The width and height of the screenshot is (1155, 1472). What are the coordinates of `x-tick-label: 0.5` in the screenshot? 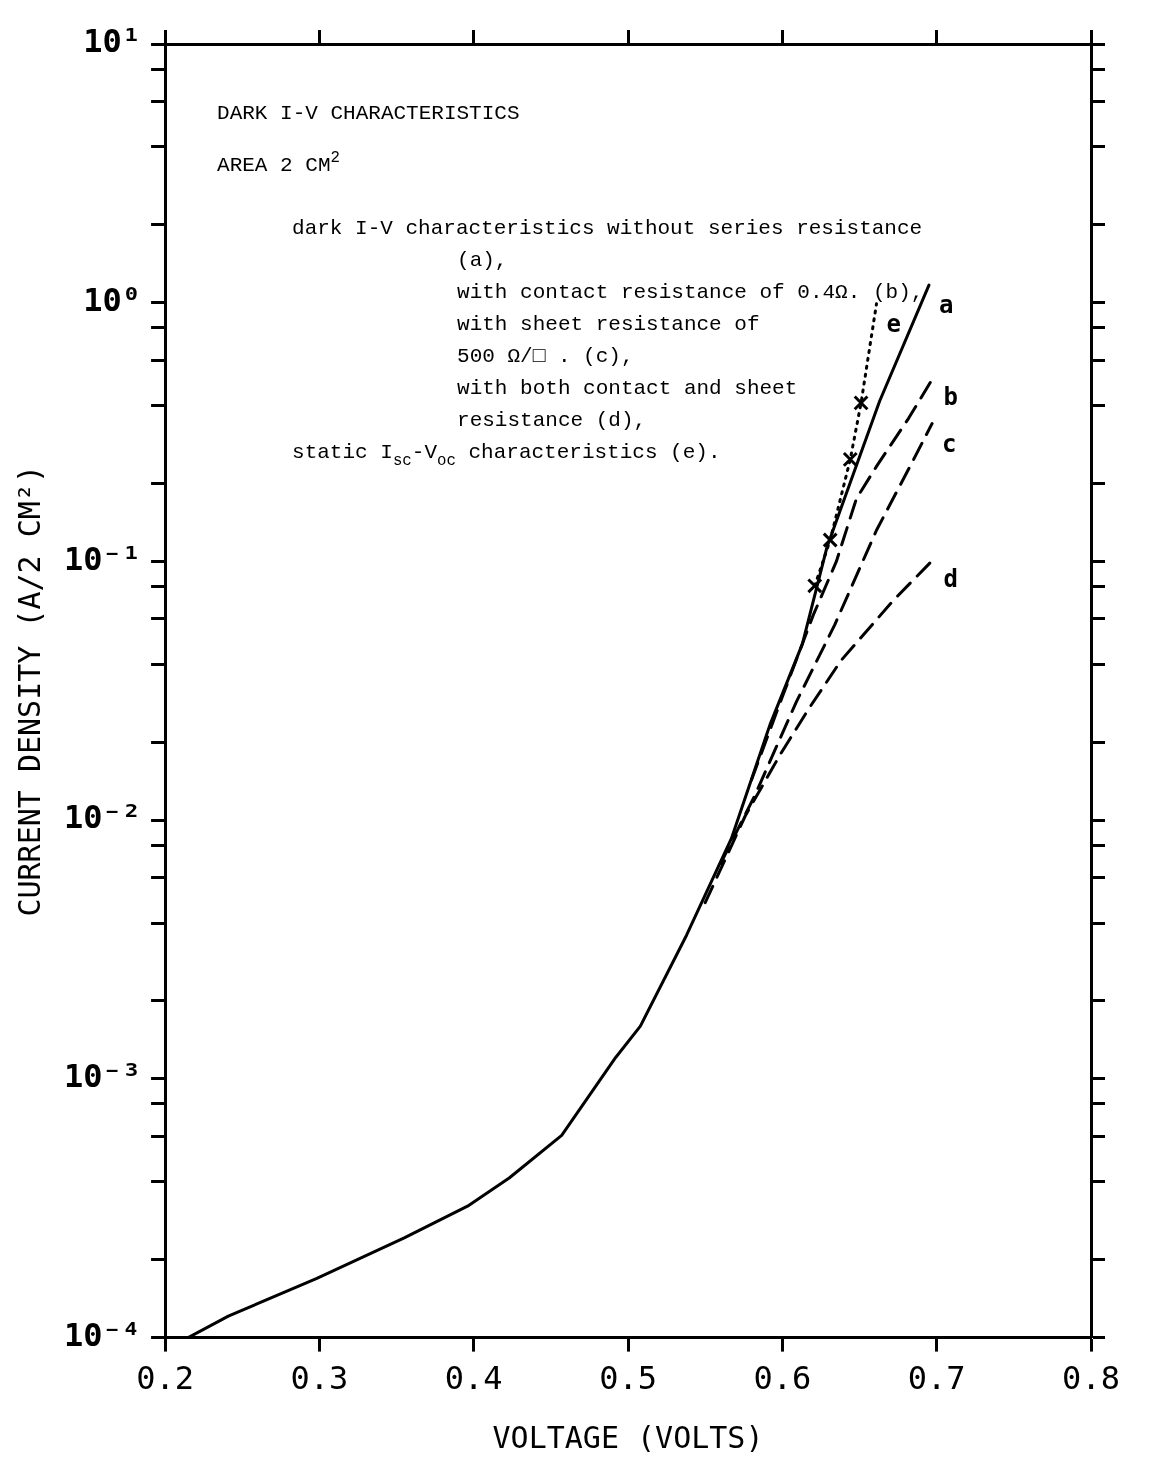 It's located at (628, 1378).